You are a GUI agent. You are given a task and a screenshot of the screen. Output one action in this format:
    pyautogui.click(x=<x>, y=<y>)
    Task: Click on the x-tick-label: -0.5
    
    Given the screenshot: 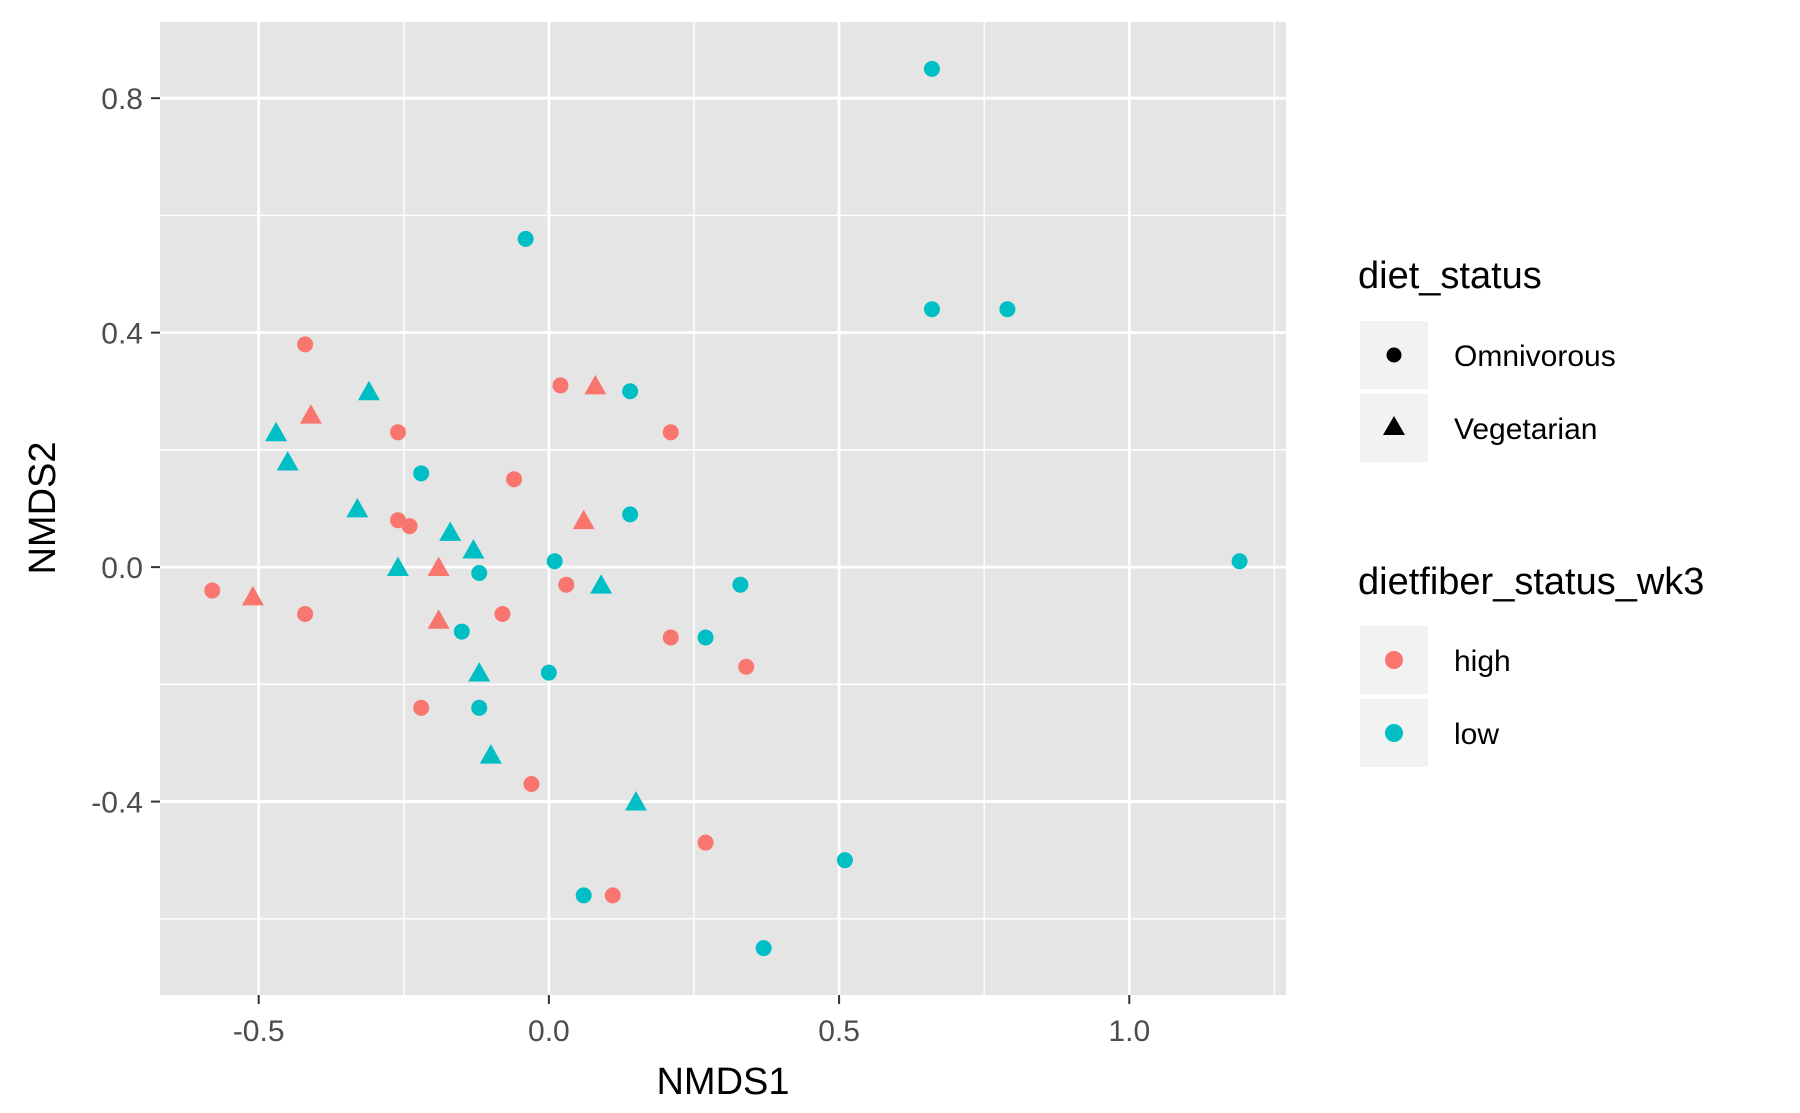 What is the action you would take?
    pyautogui.click(x=259, y=1031)
    